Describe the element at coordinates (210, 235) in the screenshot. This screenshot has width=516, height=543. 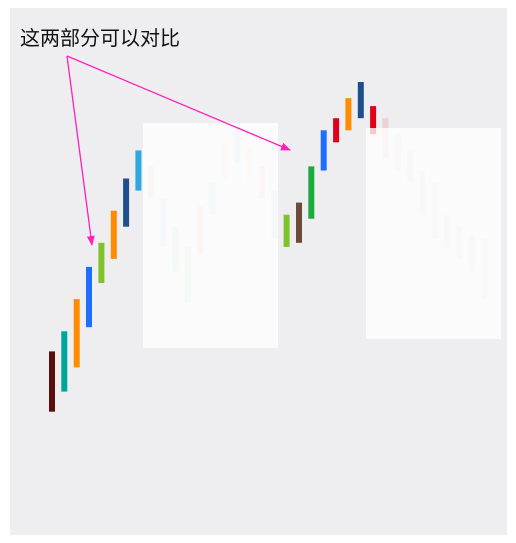
I see `highlight-region-left` at that location.